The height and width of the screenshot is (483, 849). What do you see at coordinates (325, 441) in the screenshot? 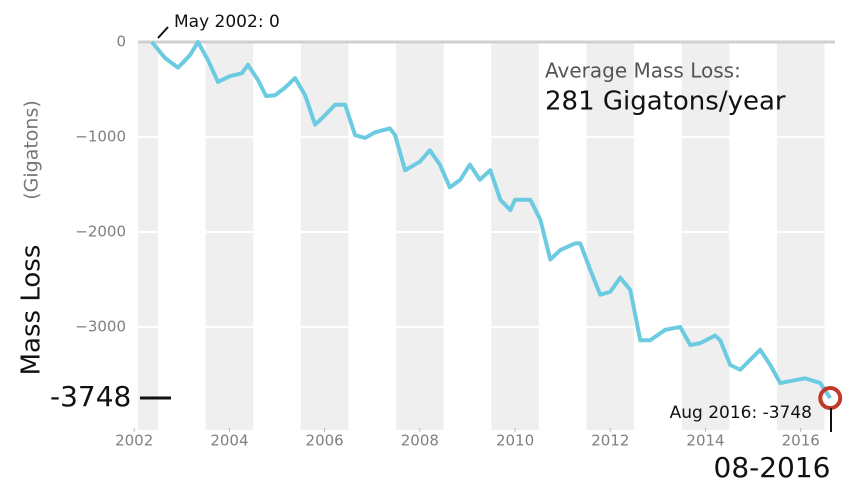
I see `x-tick-label: 2006` at bounding box center [325, 441].